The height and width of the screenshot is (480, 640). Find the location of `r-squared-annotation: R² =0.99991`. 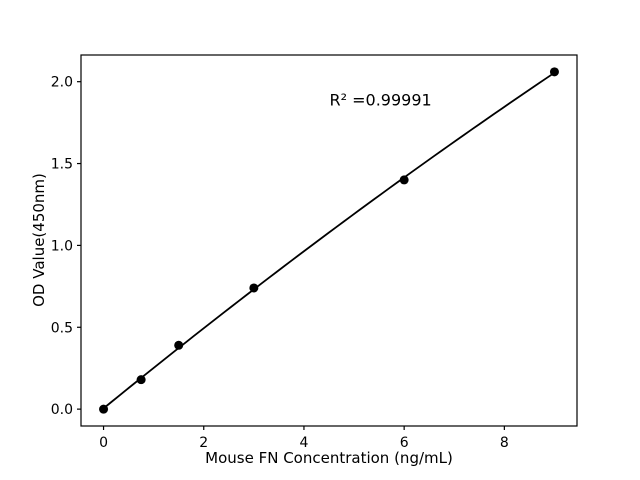

r-squared-annotation: R² =0.99991 is located at coordinates (380, 100).